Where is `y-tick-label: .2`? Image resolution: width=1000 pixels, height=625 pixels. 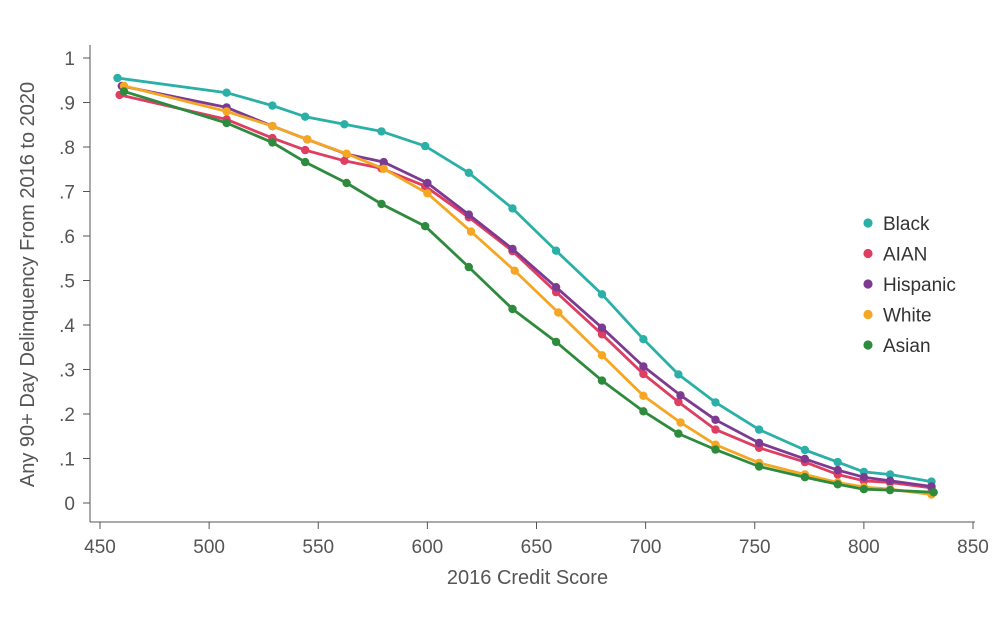 y-tick-label: .2 is located at coordinates (67, 415).